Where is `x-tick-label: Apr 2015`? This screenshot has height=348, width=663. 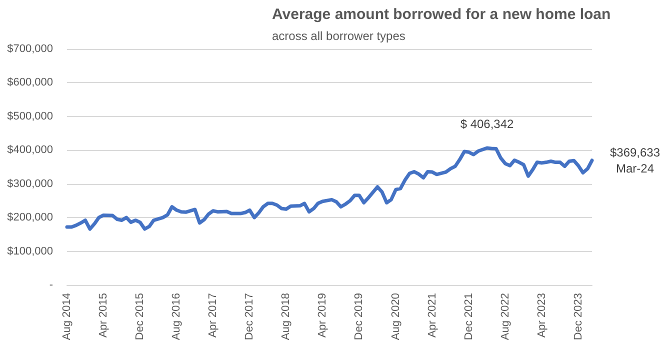
x-tick-label: Apr 2015 is located at coordinates (103, 315).